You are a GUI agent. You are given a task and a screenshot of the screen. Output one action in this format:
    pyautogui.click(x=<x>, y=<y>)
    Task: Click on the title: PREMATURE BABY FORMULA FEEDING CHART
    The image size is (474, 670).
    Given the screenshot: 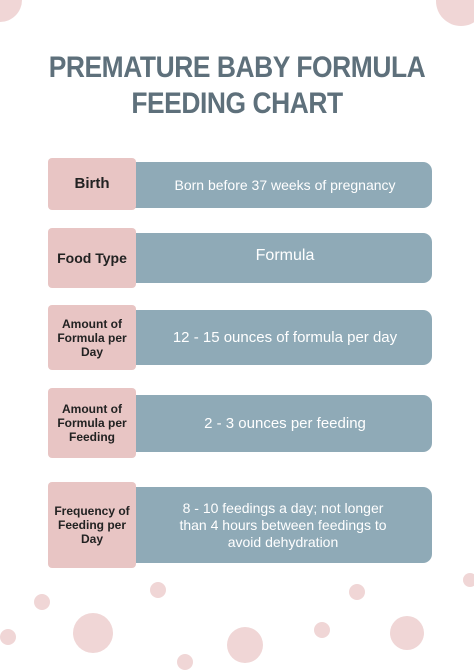 What is the action you would take?
    pyautogui.click(x=237, y=86)
    